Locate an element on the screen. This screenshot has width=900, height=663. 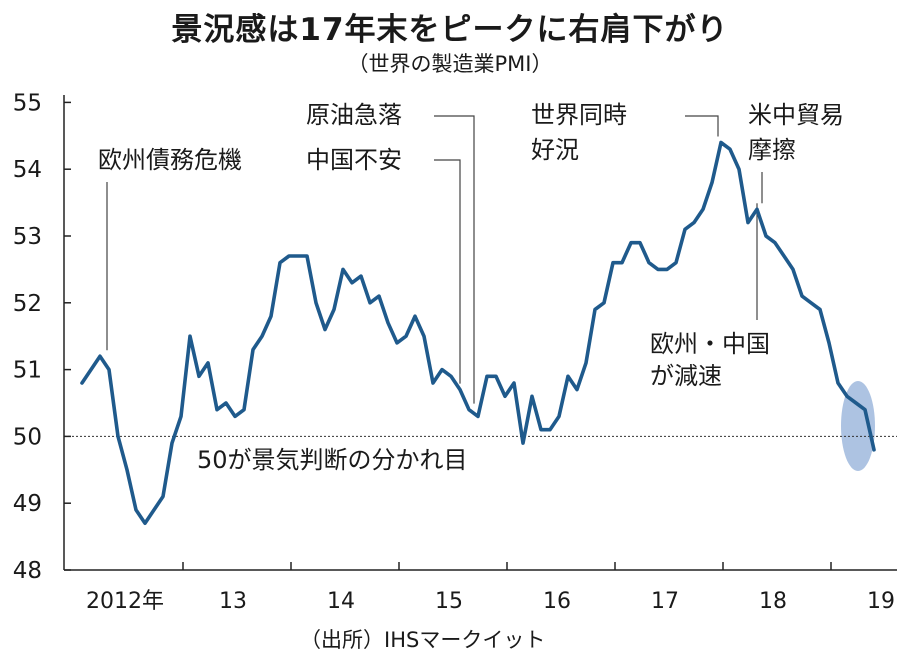
x-tick-label: 16 is located at coordinates (557, 601).